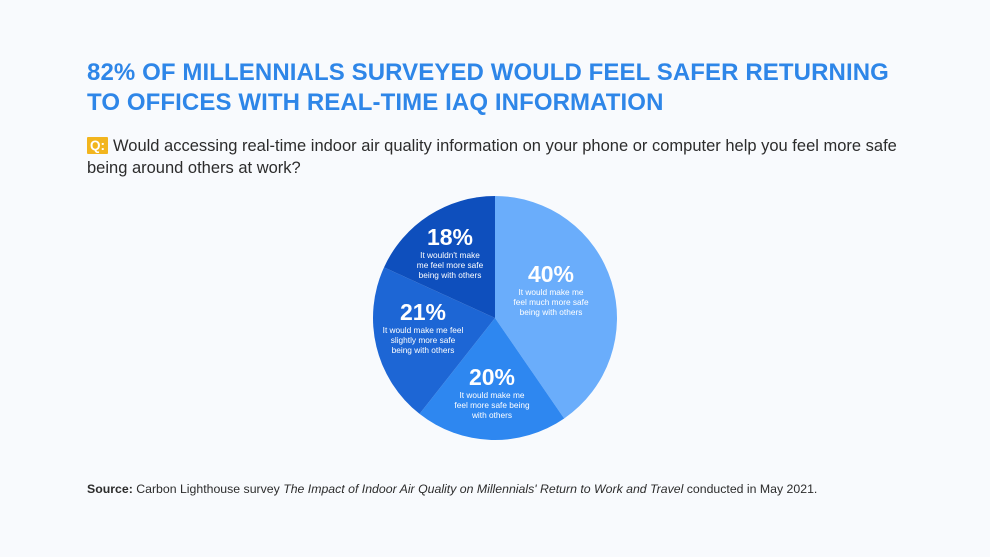 The height and width of the screenshot is (557, 990). Describe the element at coordinates (551, 302) in the screenshot. I see `slice-description-line: feel much more safe` at that location.